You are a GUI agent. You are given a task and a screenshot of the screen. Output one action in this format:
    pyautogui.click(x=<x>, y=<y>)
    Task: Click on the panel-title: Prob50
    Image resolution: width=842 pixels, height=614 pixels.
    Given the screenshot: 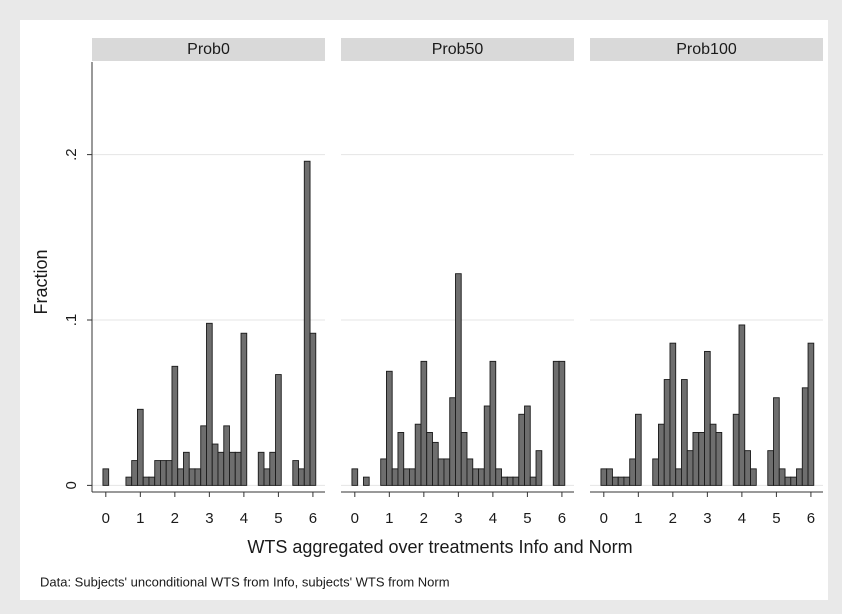 What is the action you would take?
    pyautogui.click(x=458, y=49)
    